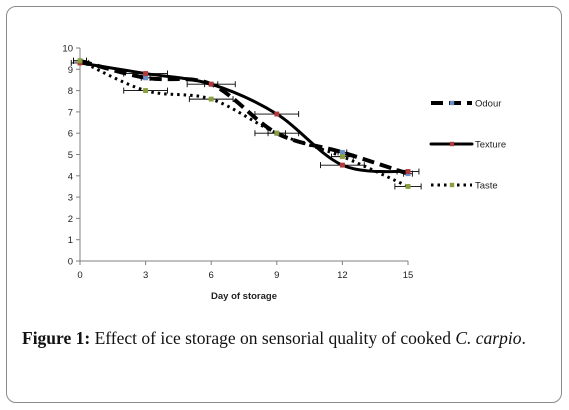 The height and width of the screenshot is (410, 569). I want to click on legend-marker-taste, so click(452, 185).